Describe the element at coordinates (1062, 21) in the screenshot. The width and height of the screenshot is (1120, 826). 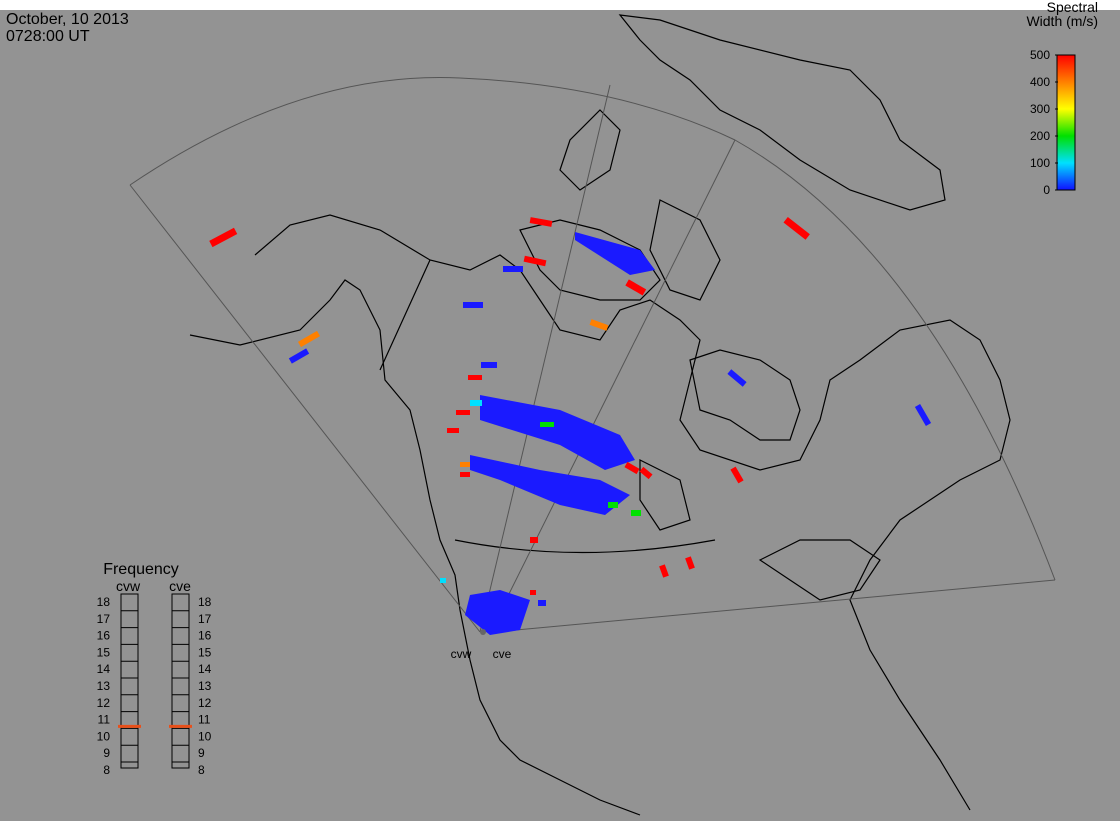
I see `colorbar-title: Width (m/s)` at that location.